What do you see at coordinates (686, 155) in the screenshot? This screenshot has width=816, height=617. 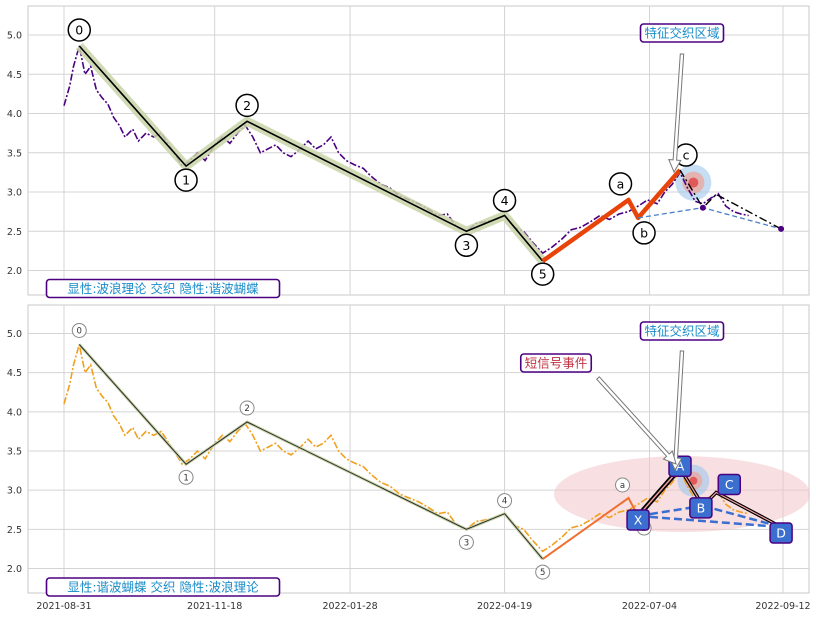 I see `wave-point-label: c` at bounding box center [686, 155].